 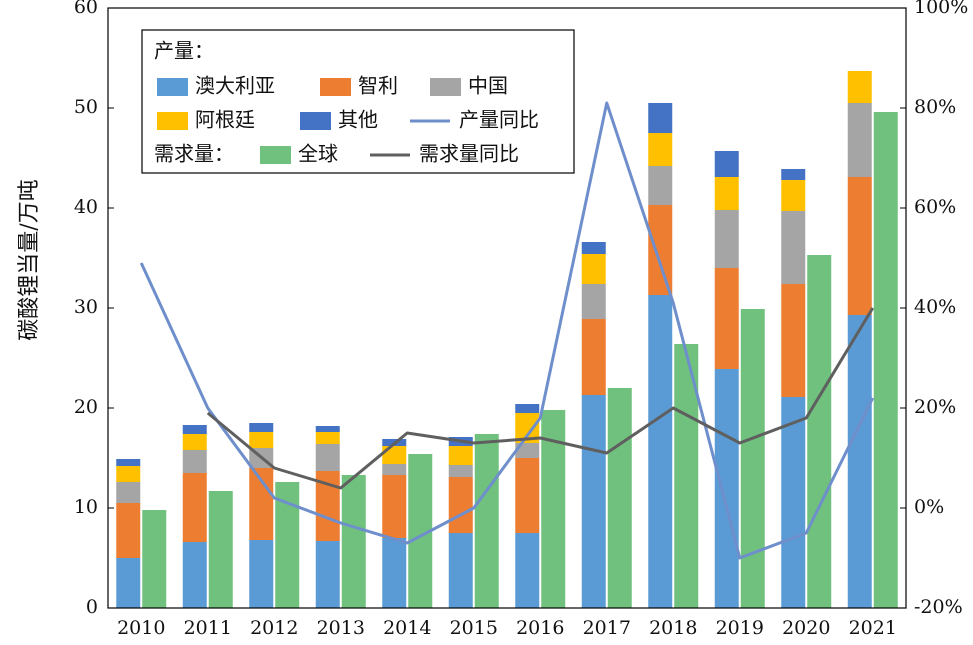 I want to click on y2-tick-label: -20%, so click(x=938, y=607).